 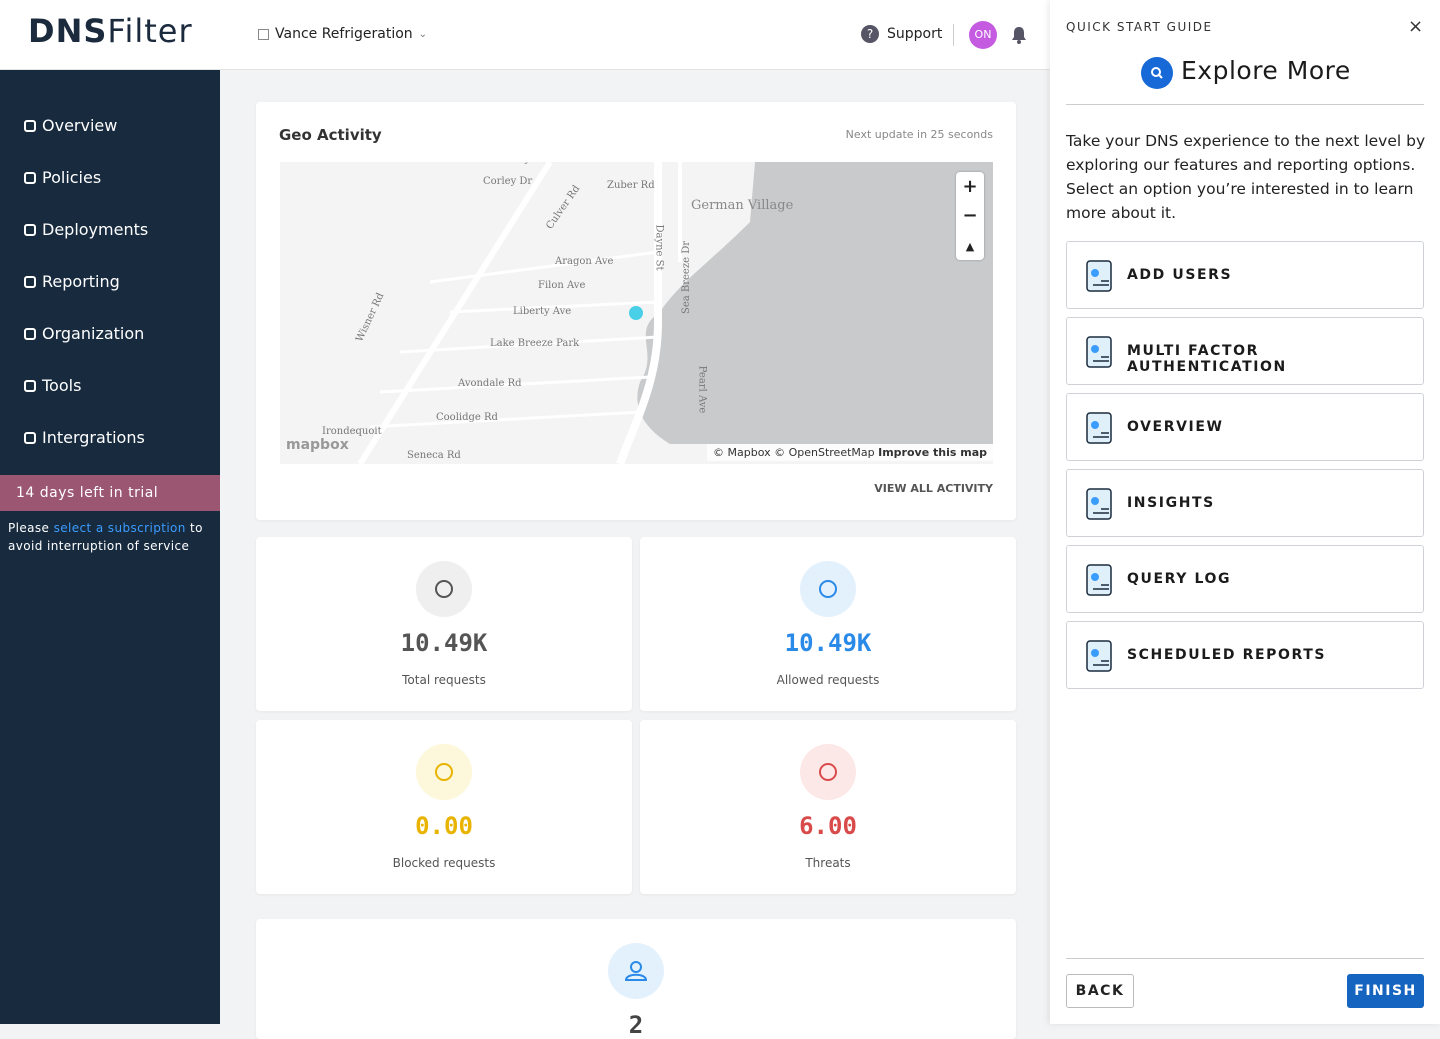 I want to click on map-label: Dewberry Dr, so click(x=513, y=163).